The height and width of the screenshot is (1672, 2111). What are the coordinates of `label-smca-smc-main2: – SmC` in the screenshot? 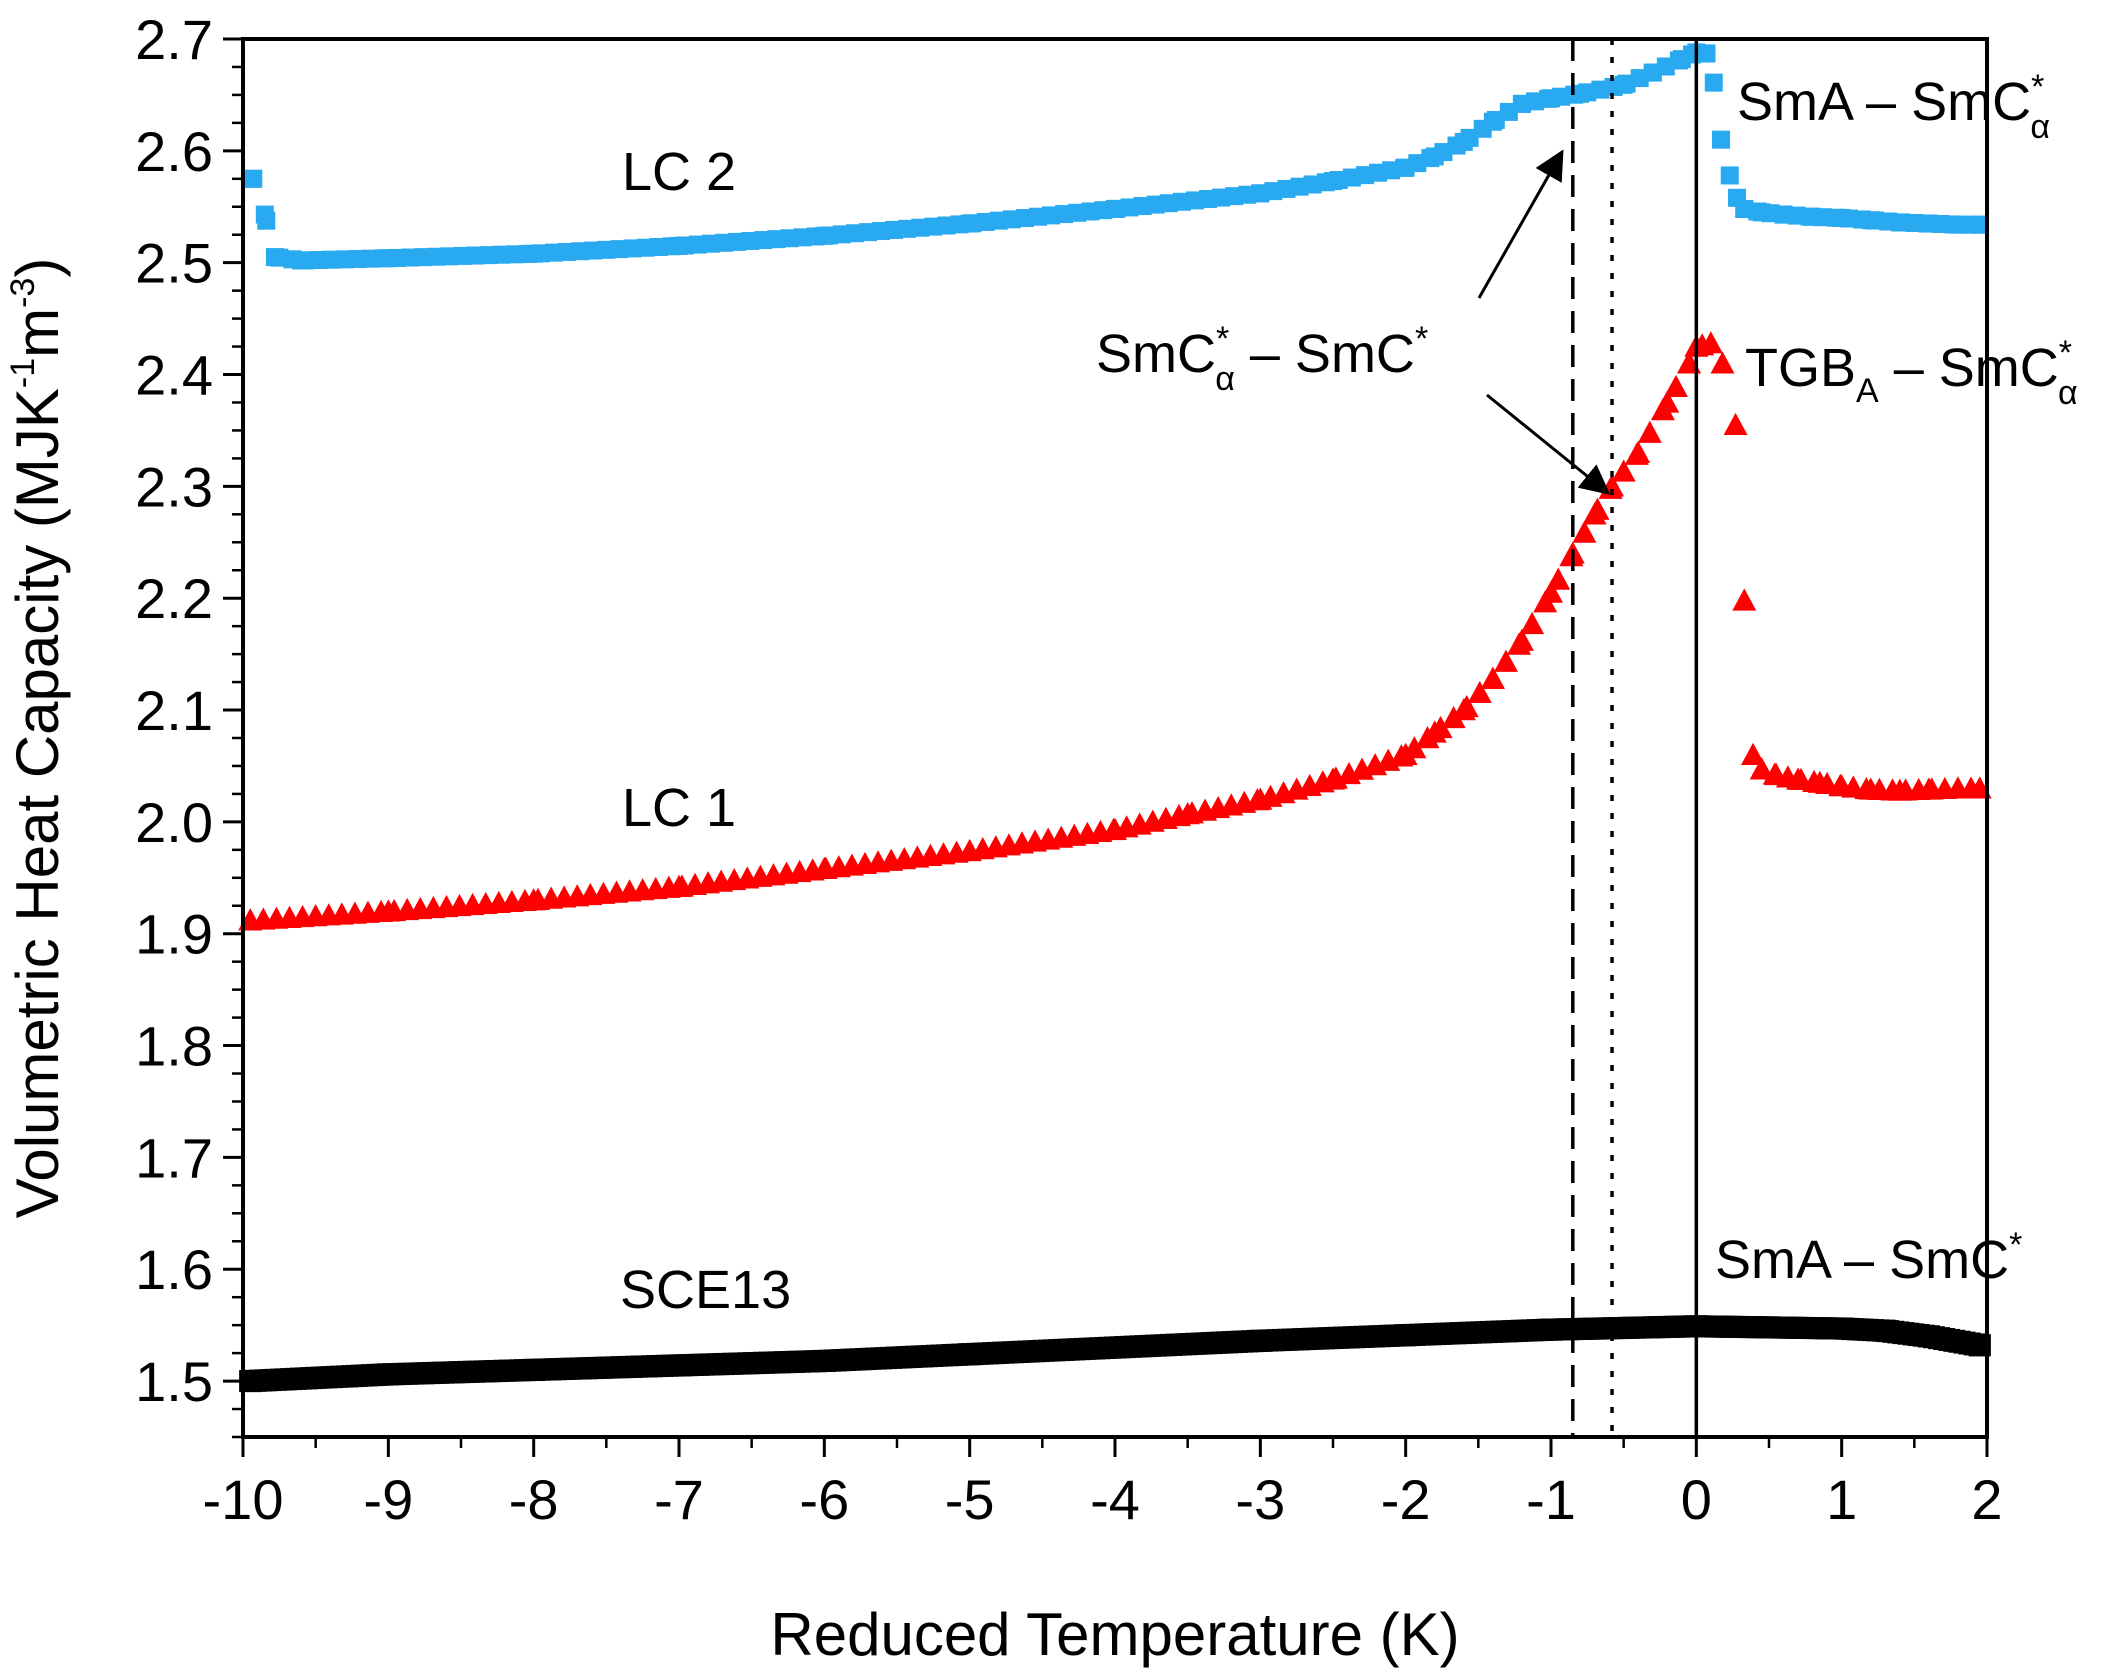 It's located at (1325, 354).